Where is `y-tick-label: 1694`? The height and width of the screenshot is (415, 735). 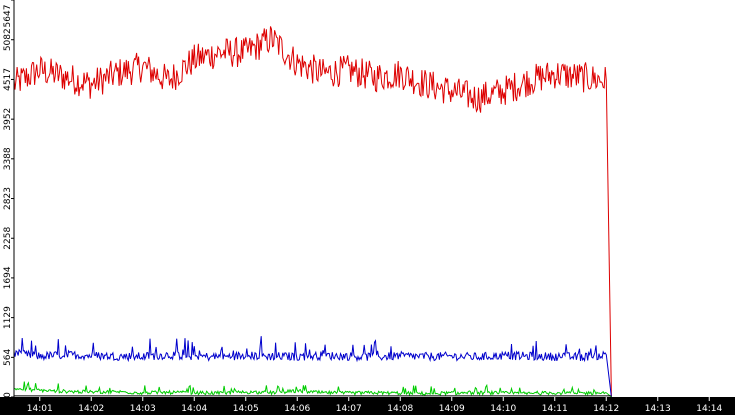
y-tick-label: 1694 is located at coordinates (8, 277).